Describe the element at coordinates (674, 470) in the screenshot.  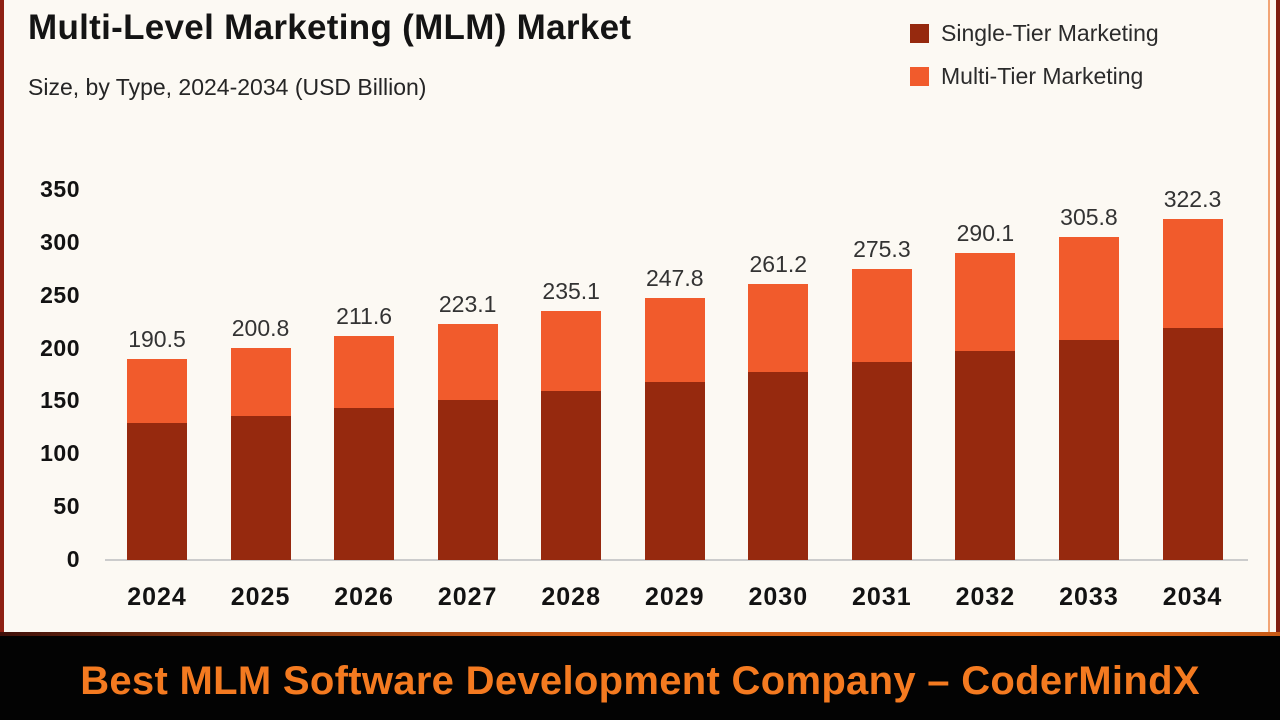
I see `bar-single-tier-2029` at that location.